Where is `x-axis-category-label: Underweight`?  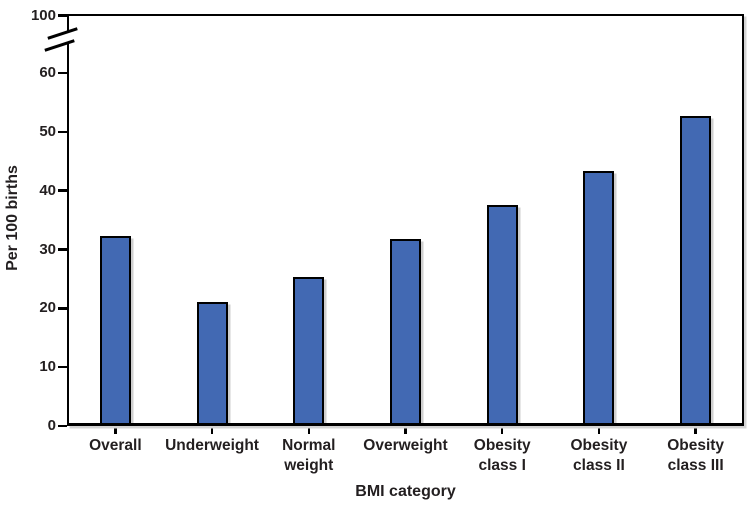
x-axis-category-label: Underweight is located at coordinates (212, 446).